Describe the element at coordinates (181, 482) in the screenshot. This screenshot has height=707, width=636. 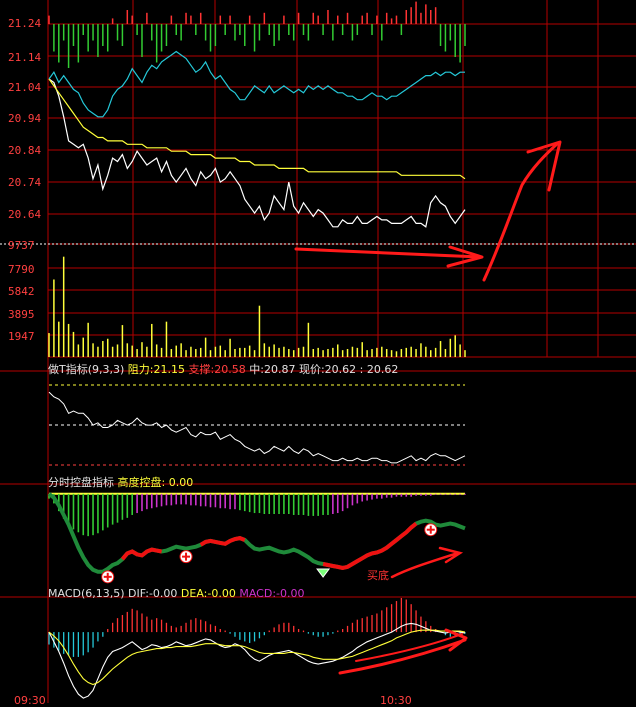
I see `control-level-value: 0.00` at that location.